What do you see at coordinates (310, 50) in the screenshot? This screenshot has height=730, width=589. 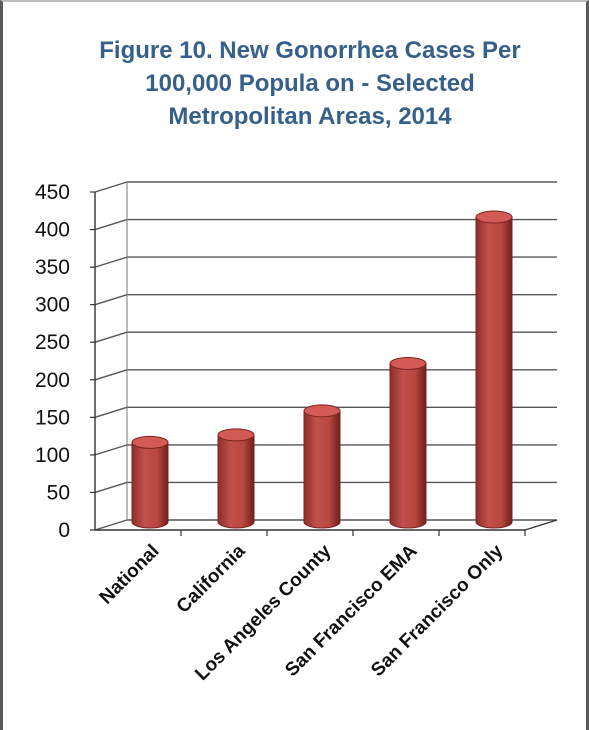 I see `chart-title-line-1: Figure 10. New Gonorrhea Cases Per` at bounding box center [310, 50].